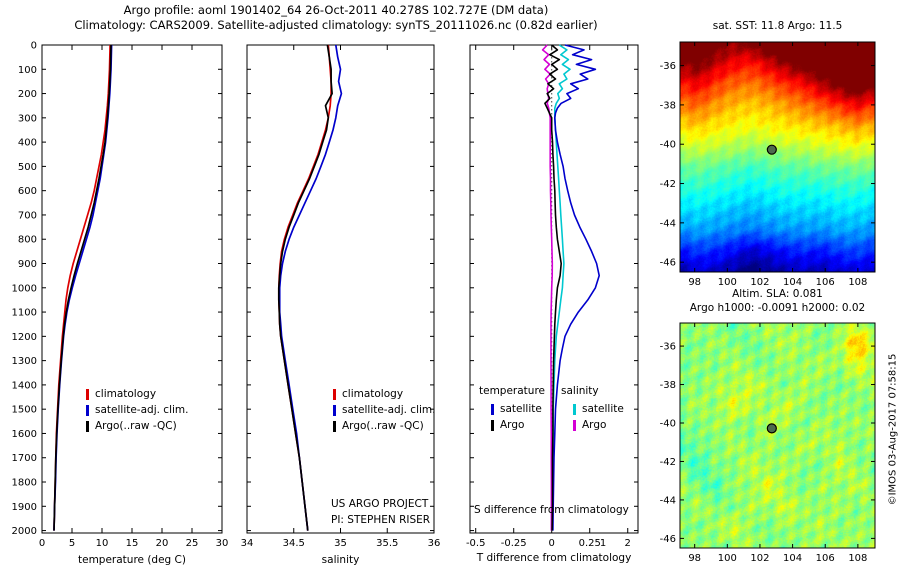 The width and height of the screenshot is (900, 580). What do you see at coordinates (547, 287) in the screenshot?
I see `series-sdiff-argo` at bounding box center [547, 287].